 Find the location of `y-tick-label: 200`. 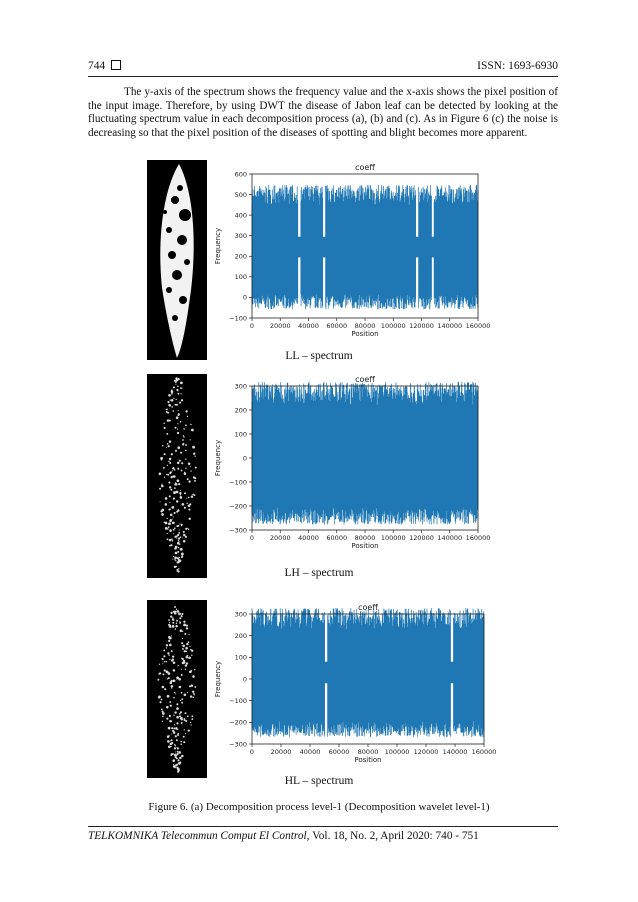

y-tick-label: 200 is located at coordinates (241, 410).